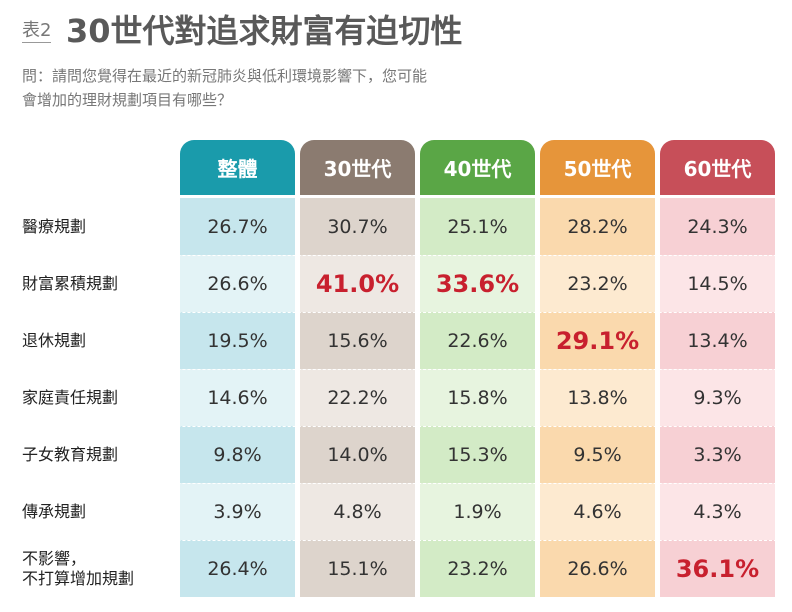 The height and width of the screenshot is (612, 792). Describe the element at coordinates (70, 454) in the screenshot. I see `row-label: 子女教育規劃` at that location.